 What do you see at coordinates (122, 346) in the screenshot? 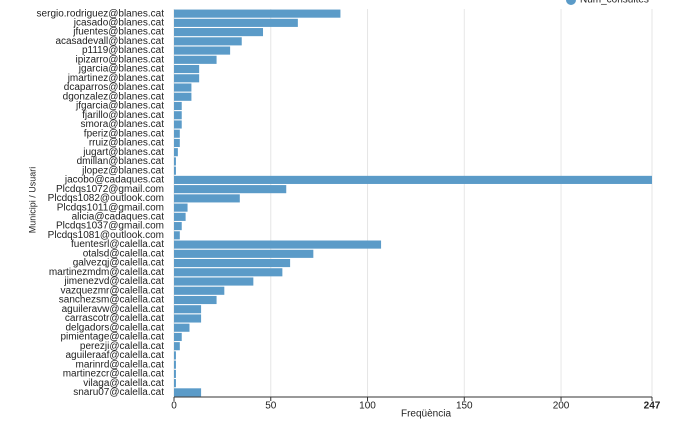
I see `y-tick-label: perezji@calella.cat` at bounding box center [122, 346].